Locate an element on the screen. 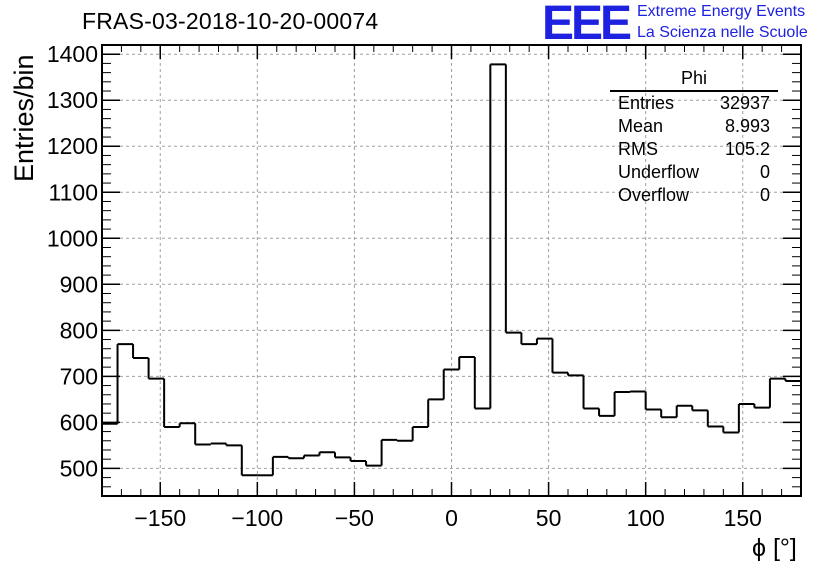  y-tick-label: 1100 is located at coordinates (73, 192).